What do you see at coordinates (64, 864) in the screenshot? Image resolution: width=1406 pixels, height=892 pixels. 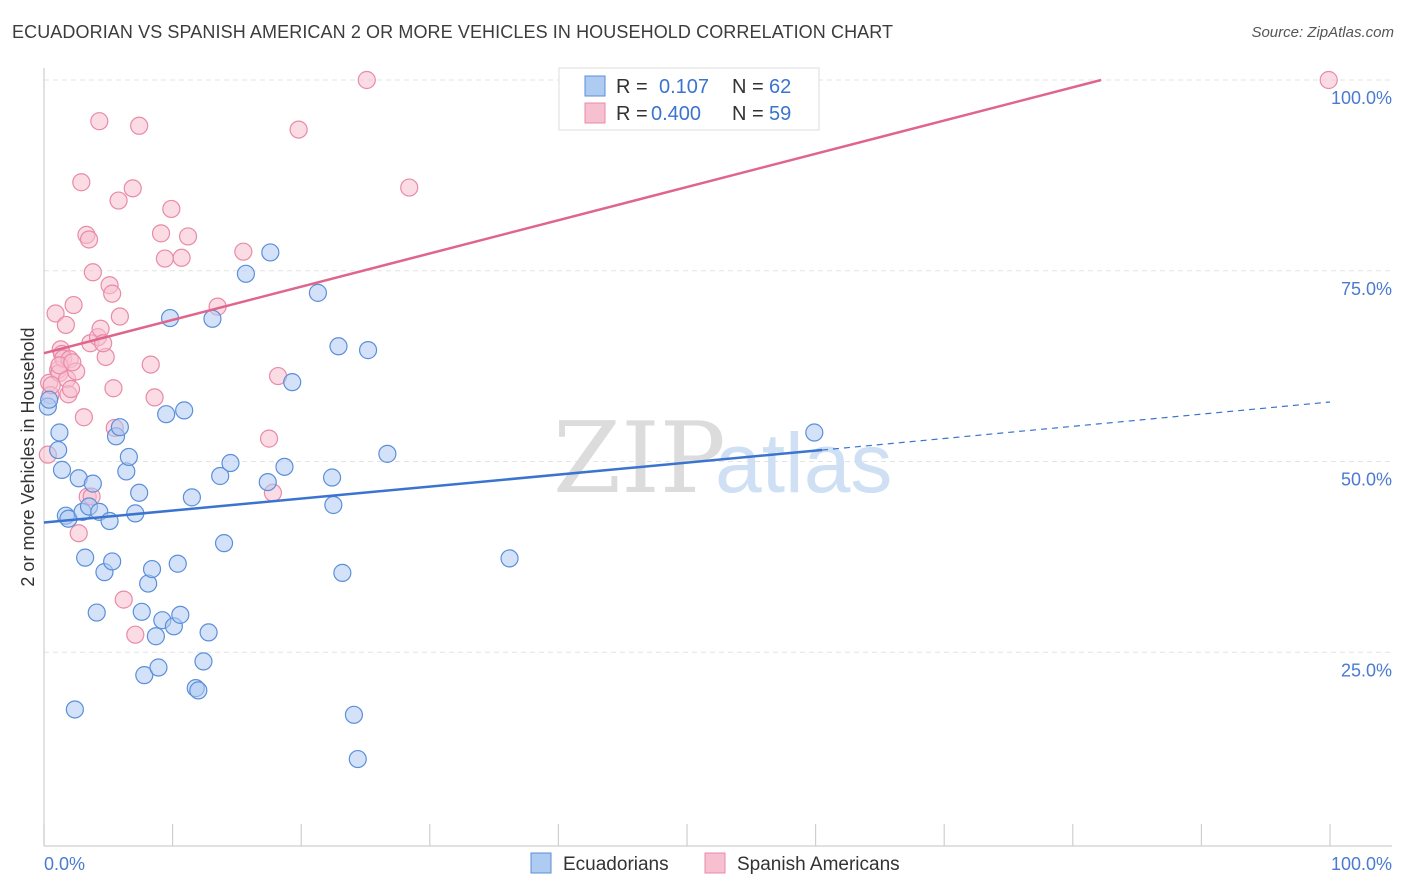 I see `x-tick-label-min: 0.0%` at bounding box center [64, 864].